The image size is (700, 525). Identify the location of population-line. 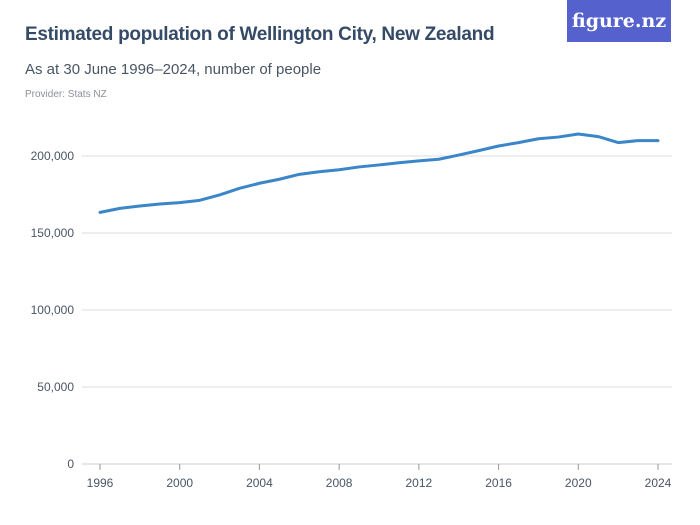
(379, 173).